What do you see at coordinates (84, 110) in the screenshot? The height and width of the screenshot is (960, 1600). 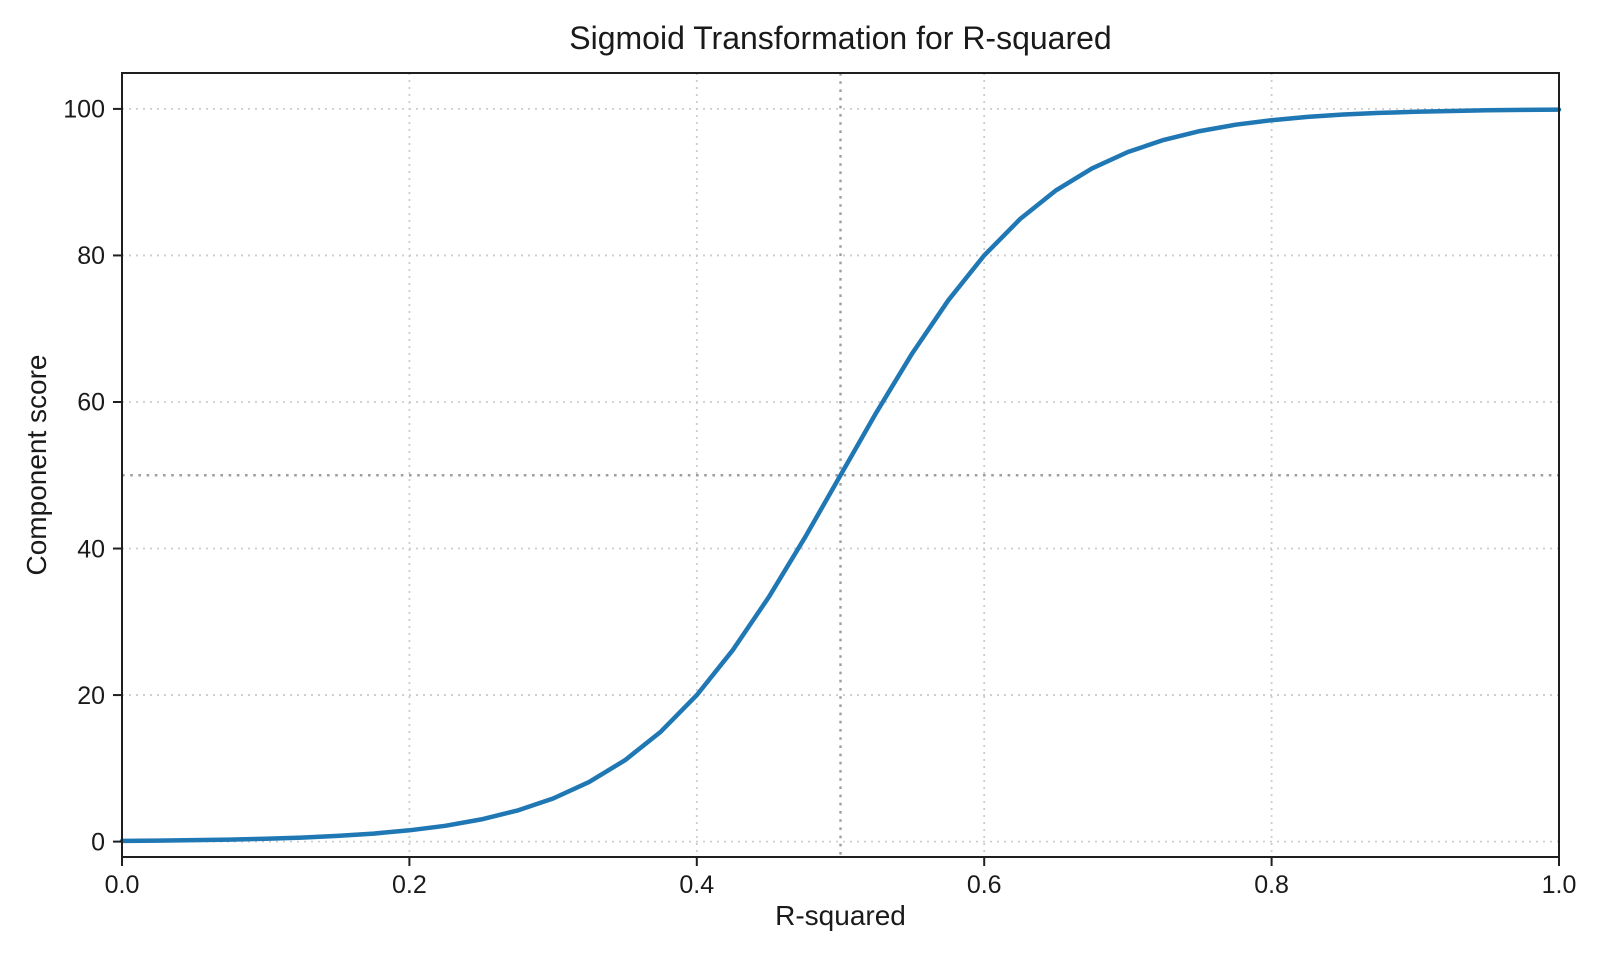 I see `y-tick-label: 100` at bounding box center [84, 110].